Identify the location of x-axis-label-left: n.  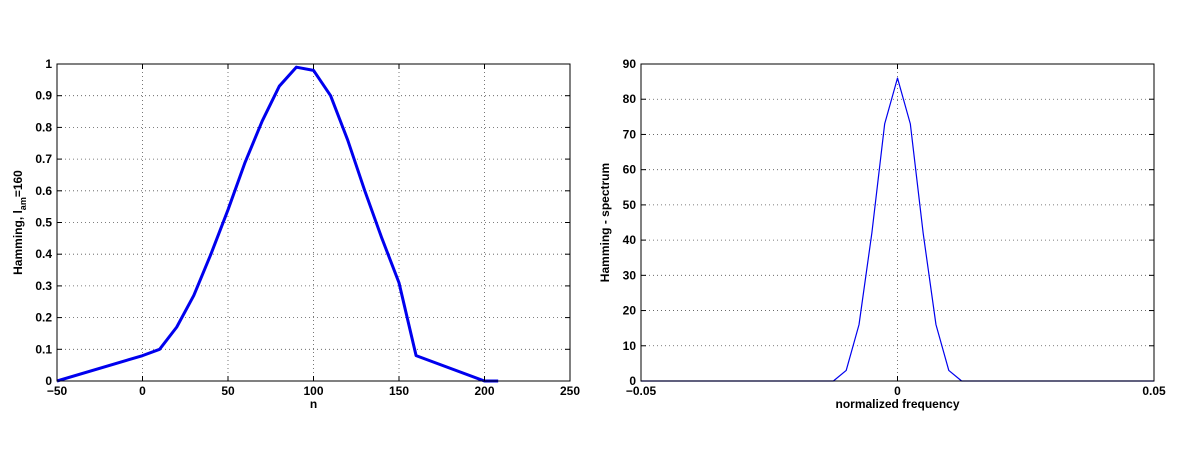
(313, 404).